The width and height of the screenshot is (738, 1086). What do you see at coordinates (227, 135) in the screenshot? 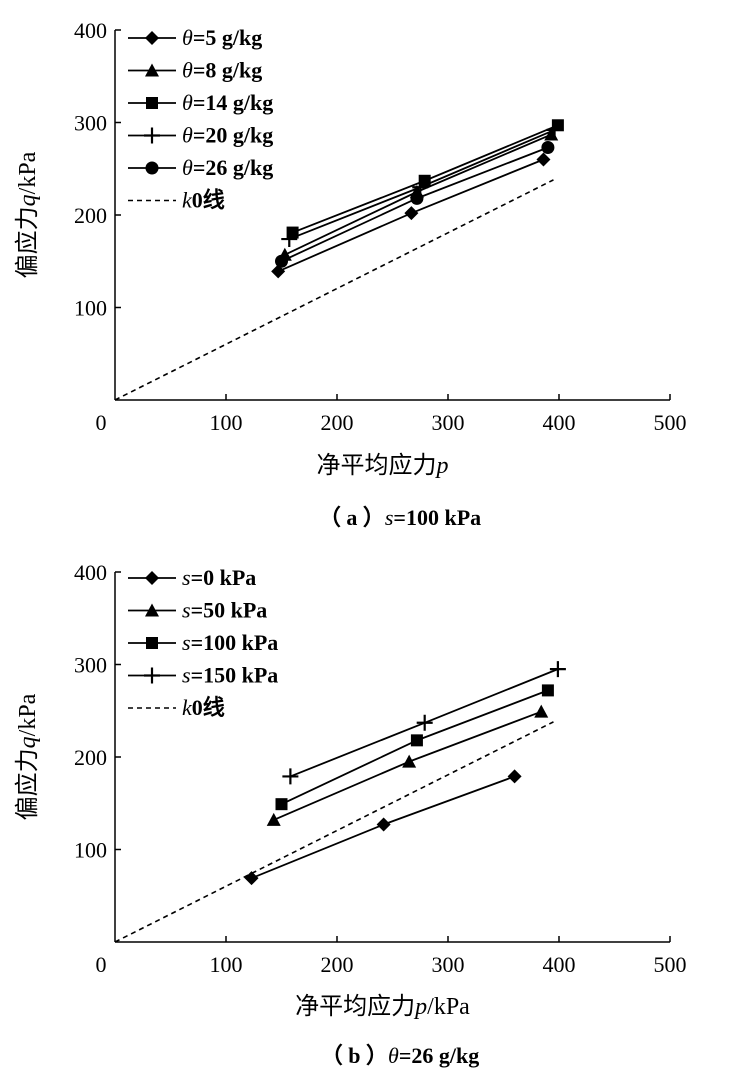
I see `legend-label: θ=20 g/kg` at bounding box center [227, 135].